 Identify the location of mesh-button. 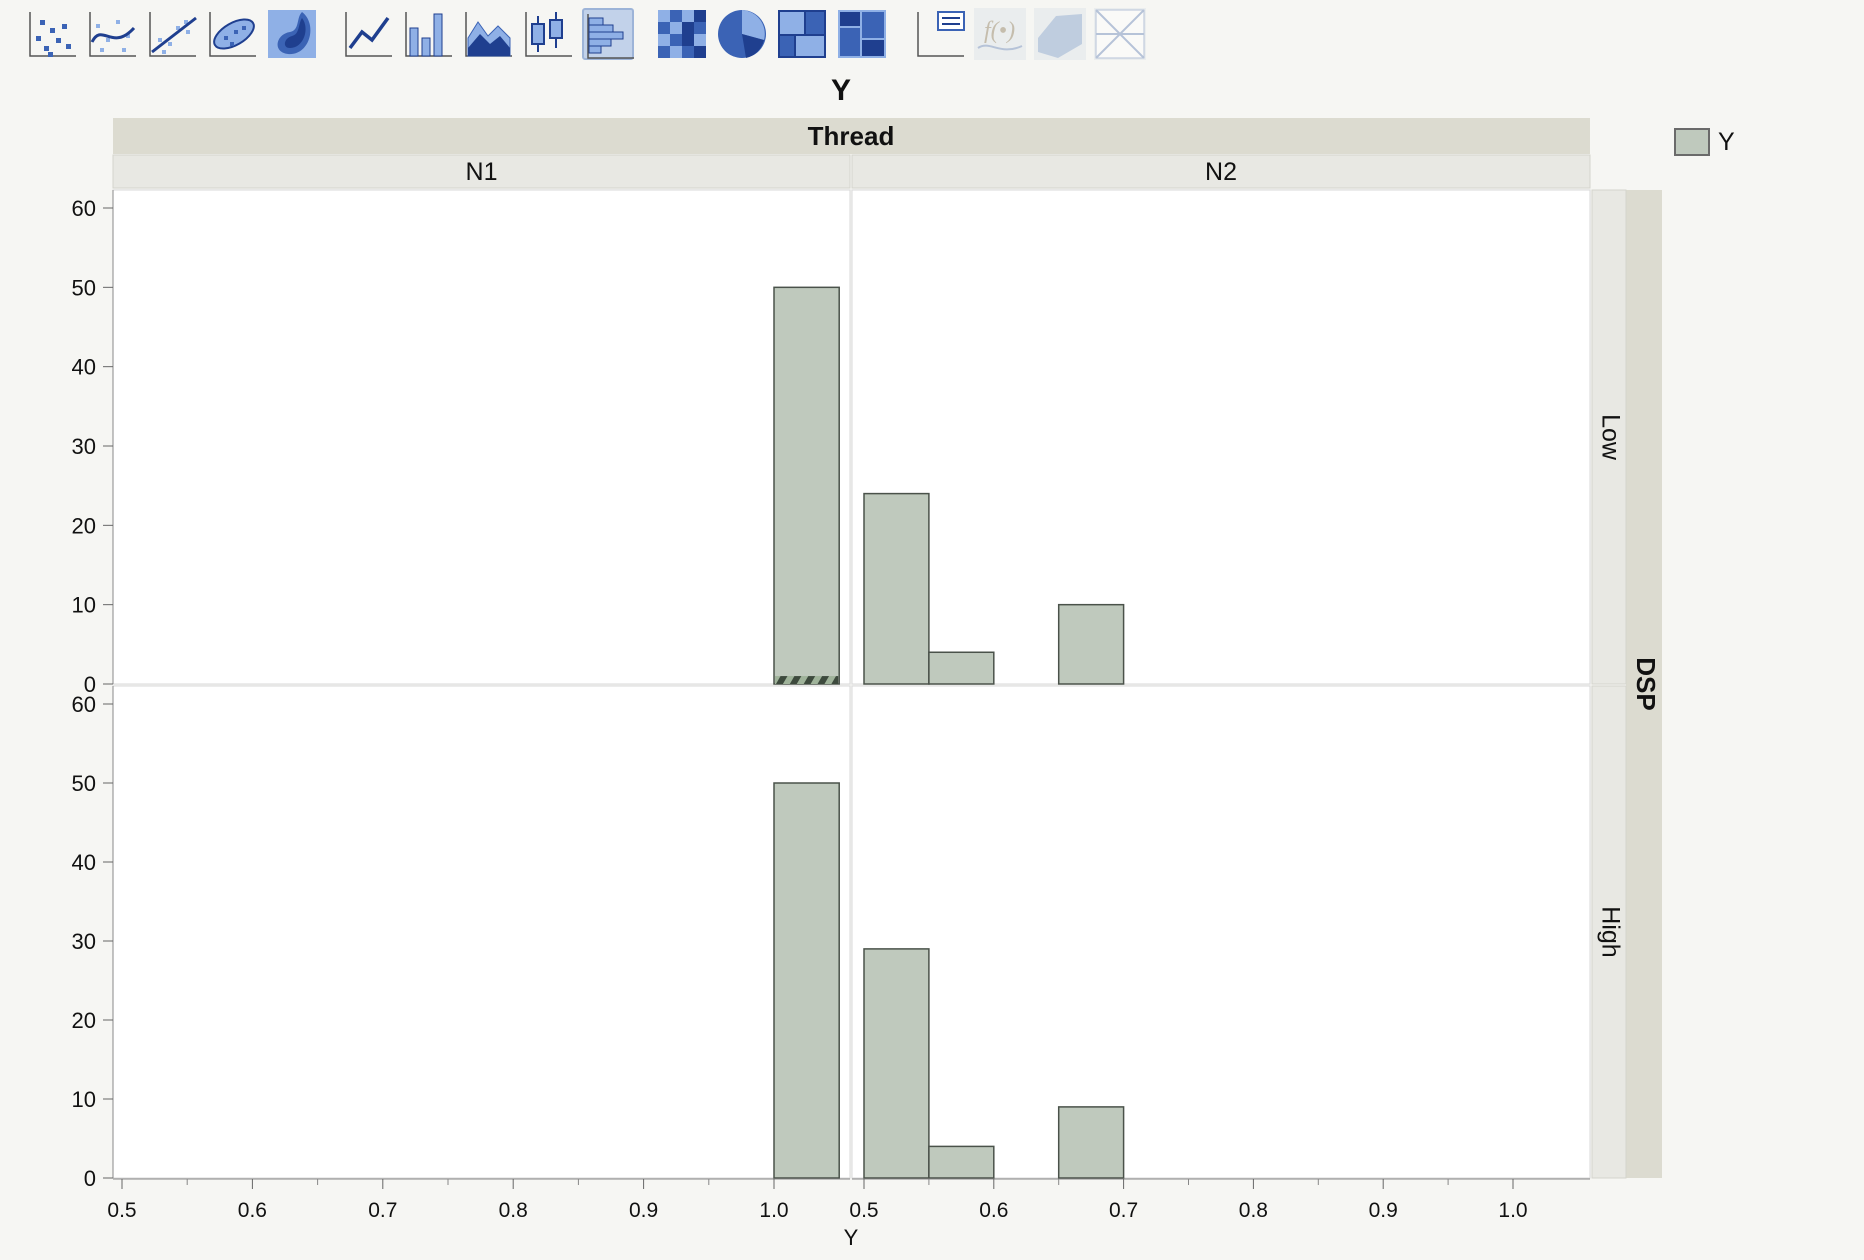
(1120, 34).